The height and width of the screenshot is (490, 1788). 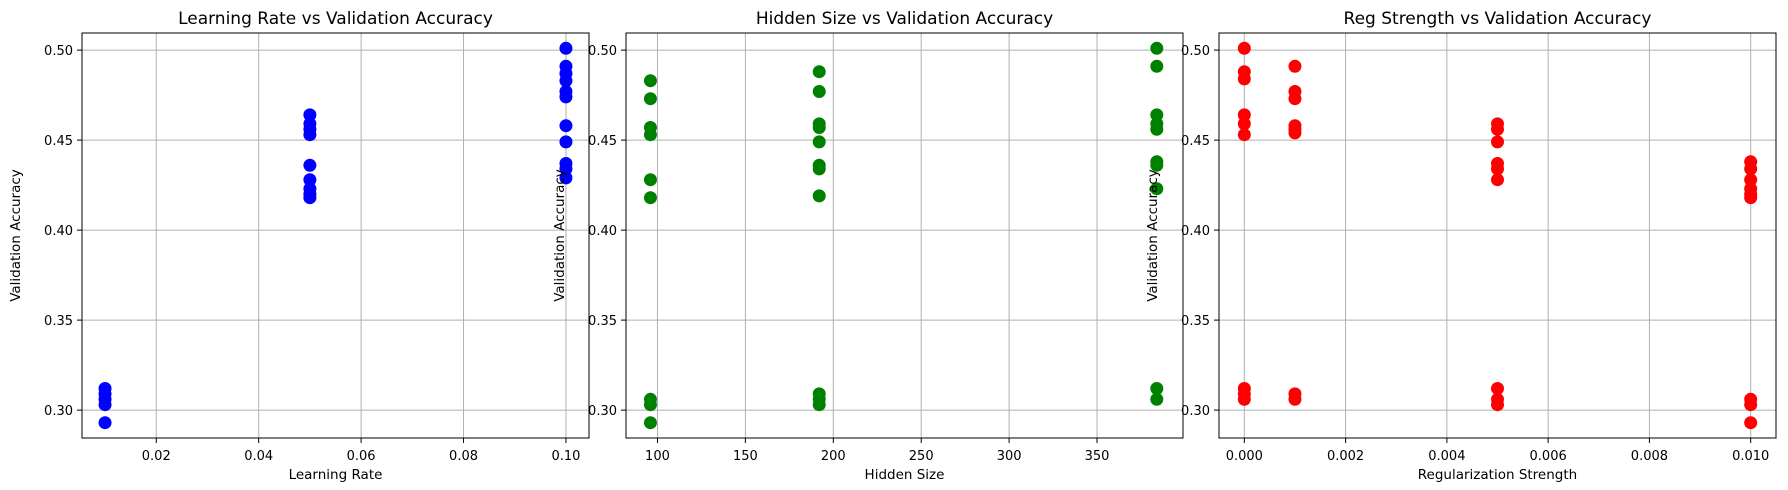 I want to click on x-tick-label: 300, so click(x=1009, y=456).